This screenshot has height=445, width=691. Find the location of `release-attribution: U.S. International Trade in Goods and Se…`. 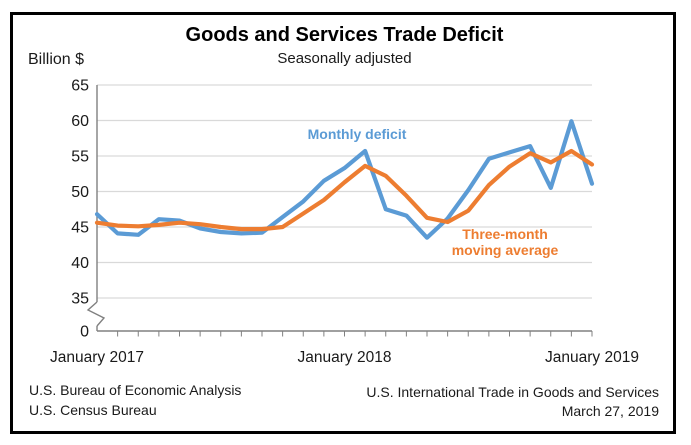

release-attribution: U.S. International Trade in Goods and Se… is located at coordinates (512, 402).